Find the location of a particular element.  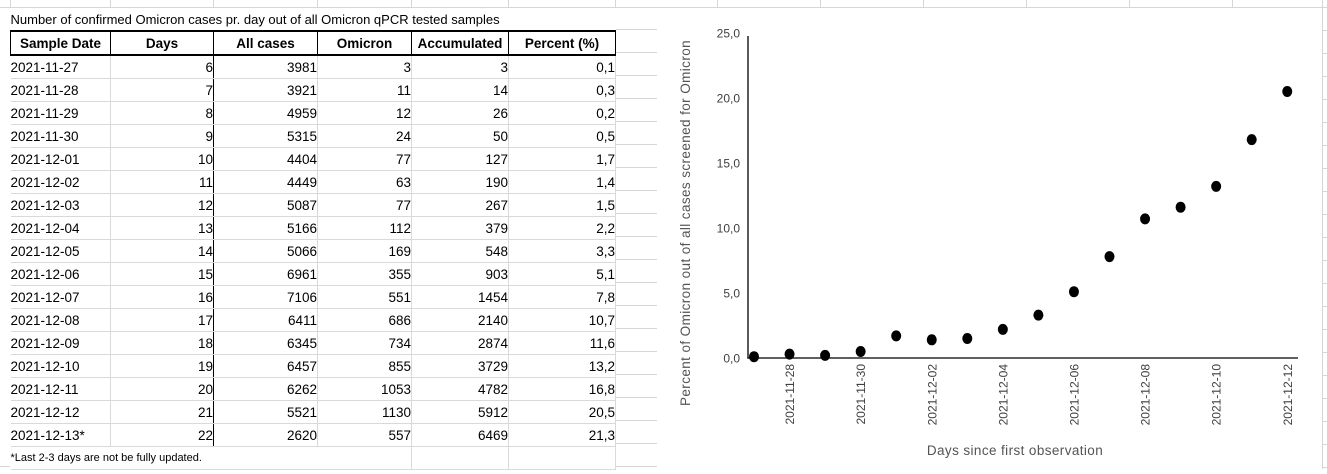

table-cell: 2021-12-12 is located at coordinates (60, 412).